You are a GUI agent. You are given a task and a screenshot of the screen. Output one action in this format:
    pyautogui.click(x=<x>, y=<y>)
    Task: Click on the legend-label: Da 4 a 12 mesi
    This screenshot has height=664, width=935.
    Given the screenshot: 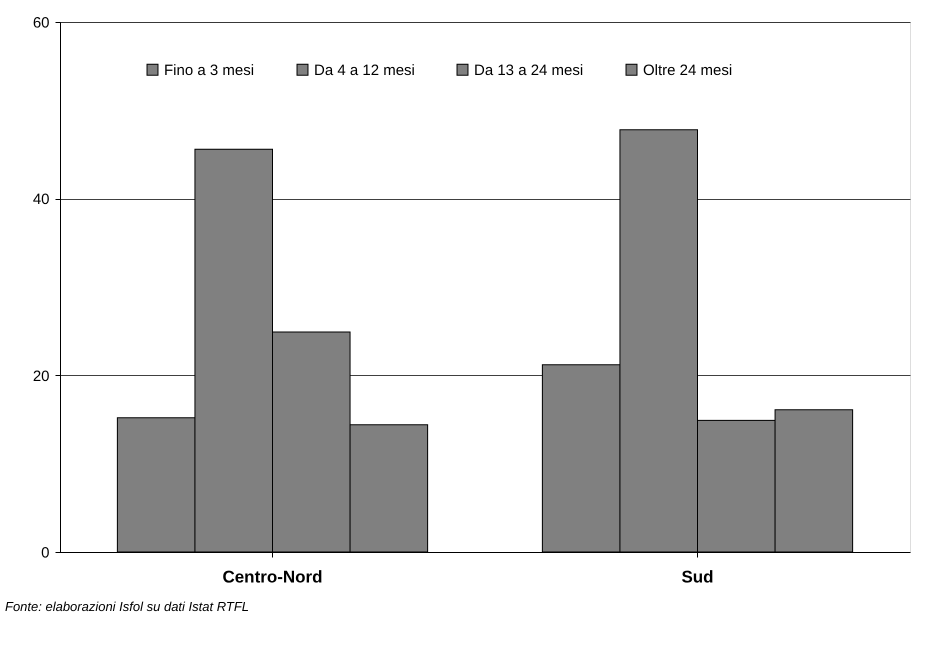 What is the action you would take?
    pyautogui.click(x=364, y=70)
    